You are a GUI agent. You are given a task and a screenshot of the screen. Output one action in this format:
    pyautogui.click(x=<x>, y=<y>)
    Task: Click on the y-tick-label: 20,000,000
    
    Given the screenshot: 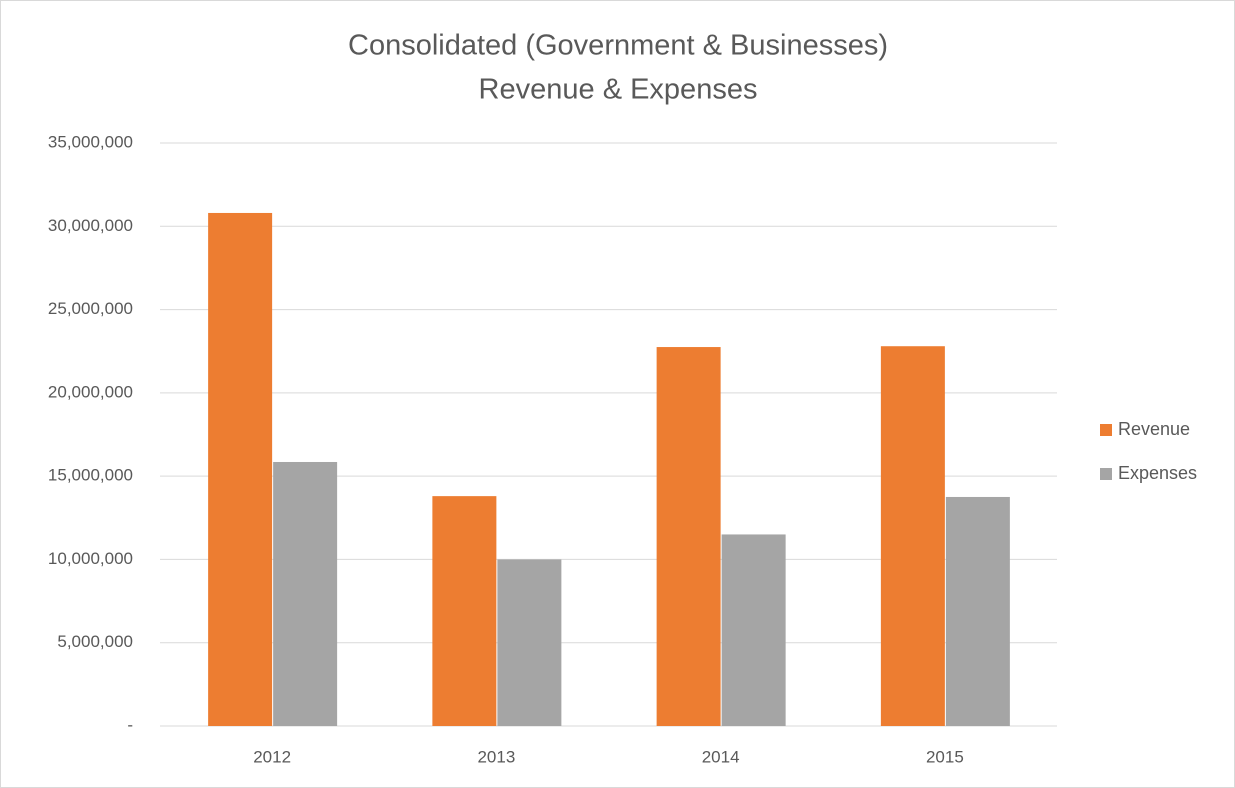 What is the action you would take?
    pyautogui.click(x=90, y=391)
    